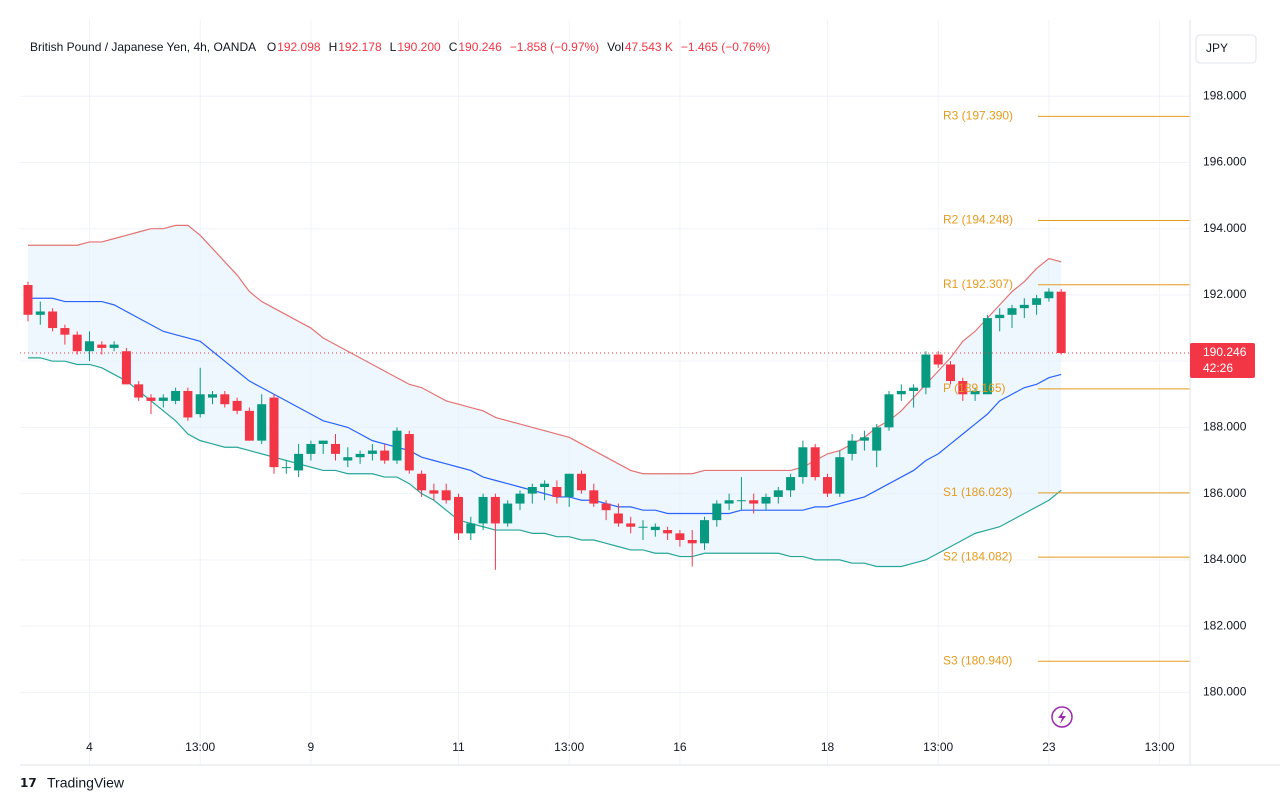 Image resolution: width=1280 pixels, height=803 pixels. Describe the element at coordinates (1225, 691) in the screenshot. I see `y-tick-label: 180.000` at that location.